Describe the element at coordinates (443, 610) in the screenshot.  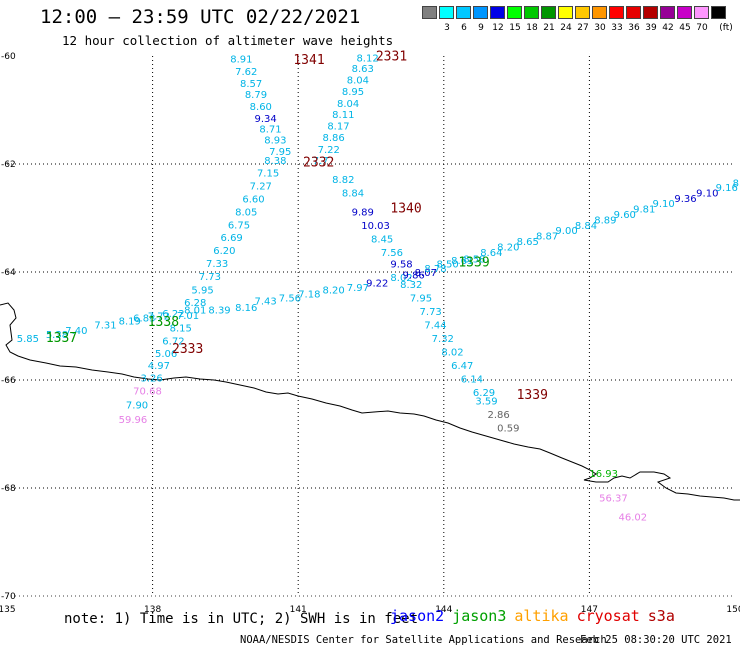
I see `lon-tick-label: 144` at that location.